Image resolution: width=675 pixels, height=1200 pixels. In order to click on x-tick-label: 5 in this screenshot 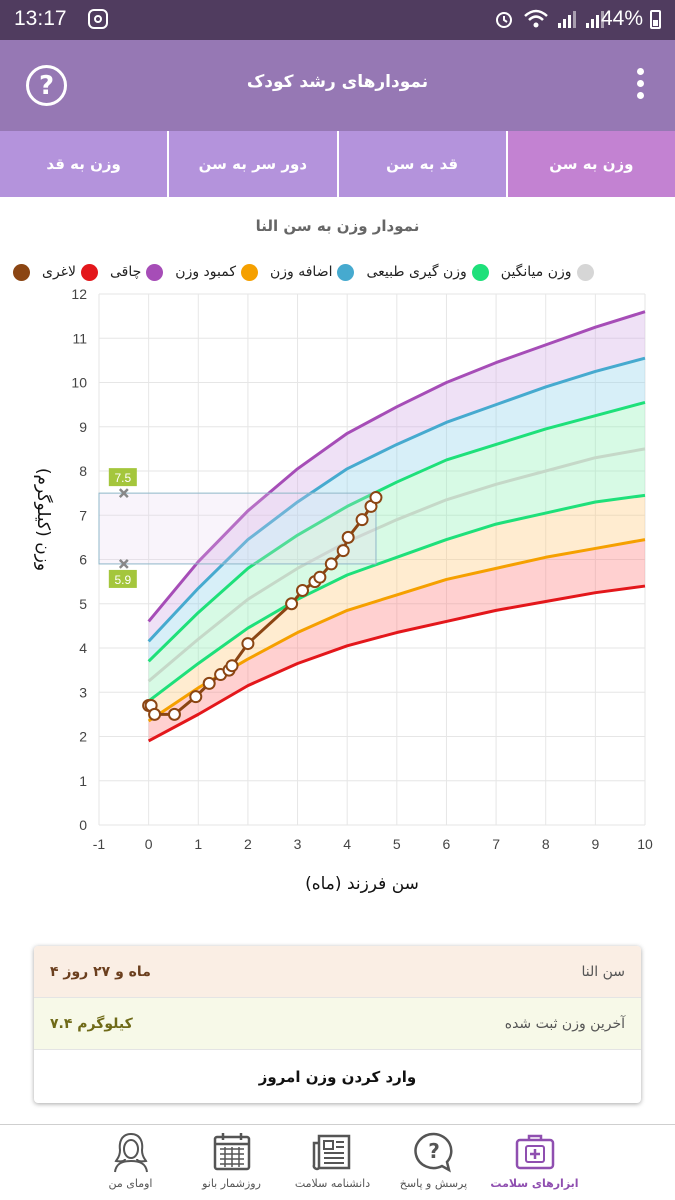, I will do `click(397, 844)`.